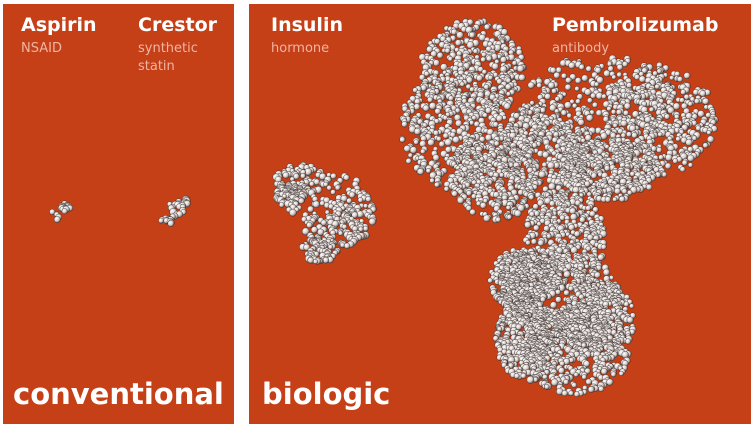 The width and height of the screenshot is (754, 428). What do you see at coordinates (324, 213) in the screenshot?
I see `insulin-molecule` at bounding box center [324, 213].